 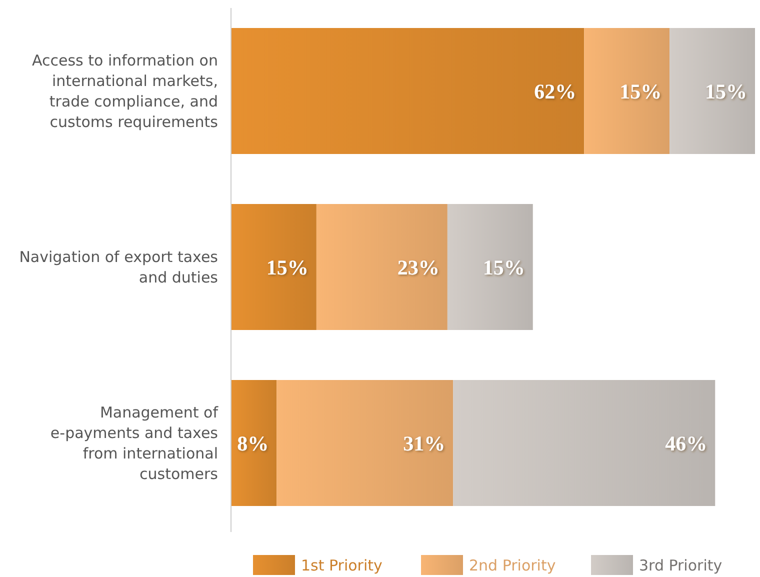 What do you see at coordinates (418, 267) in the screenshot?
I see `data-label: 23%` at bounding box center [418, 267].